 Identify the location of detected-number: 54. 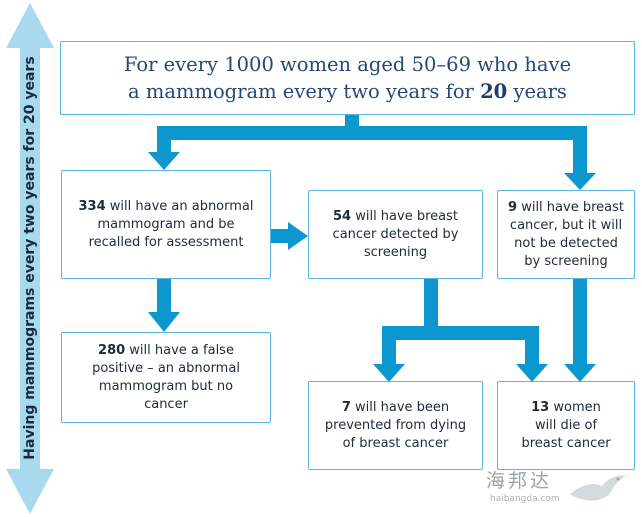
(342, 216).